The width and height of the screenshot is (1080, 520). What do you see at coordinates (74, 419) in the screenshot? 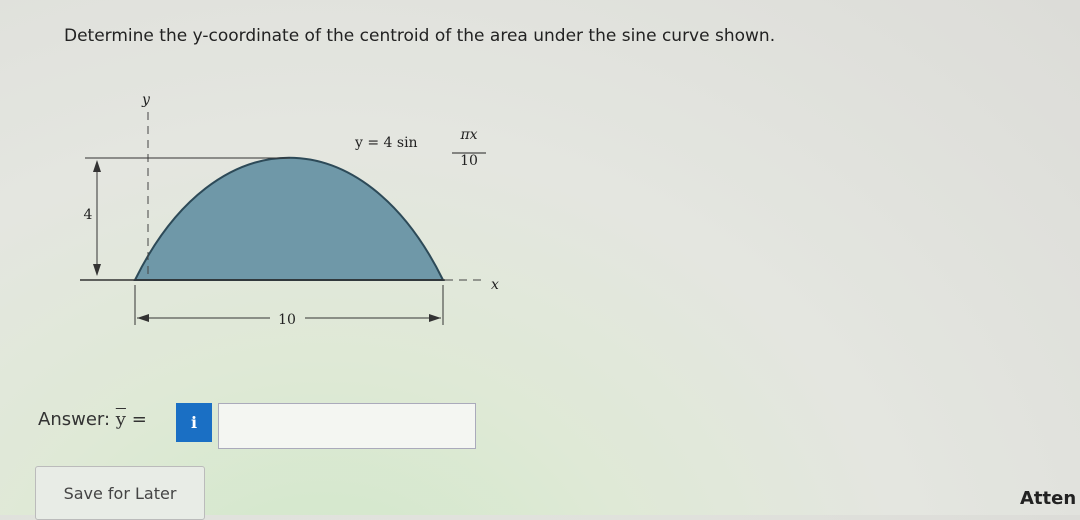
I see `answer-text: Answer:` at bounding box center [74, 419].